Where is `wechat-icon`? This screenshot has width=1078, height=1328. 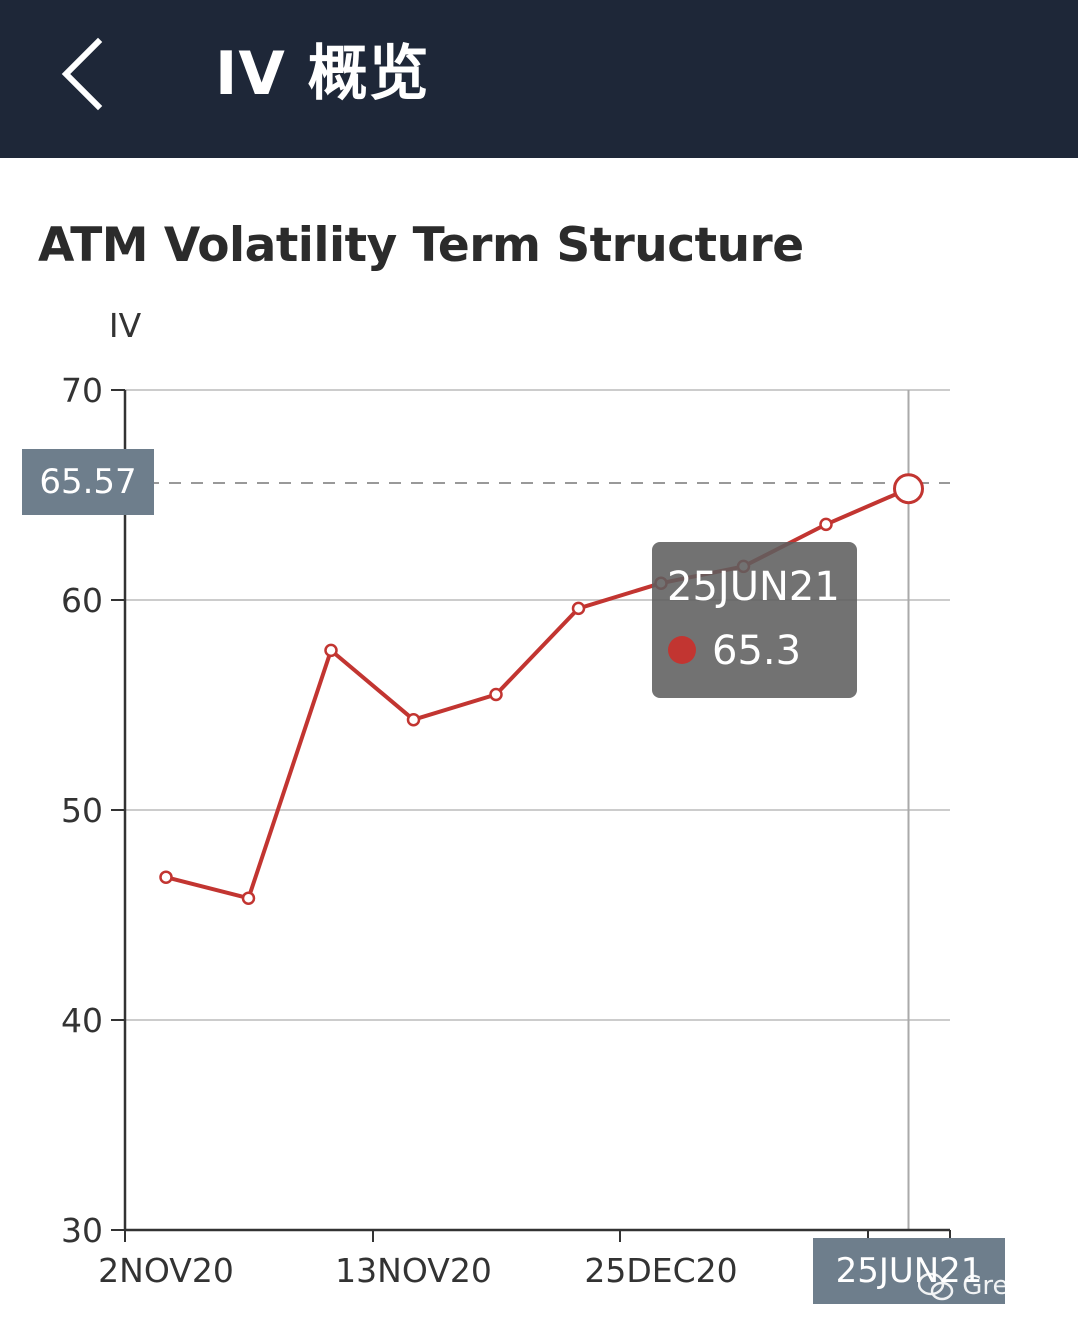 wechat-icon is located at coordinates (936, 1286).